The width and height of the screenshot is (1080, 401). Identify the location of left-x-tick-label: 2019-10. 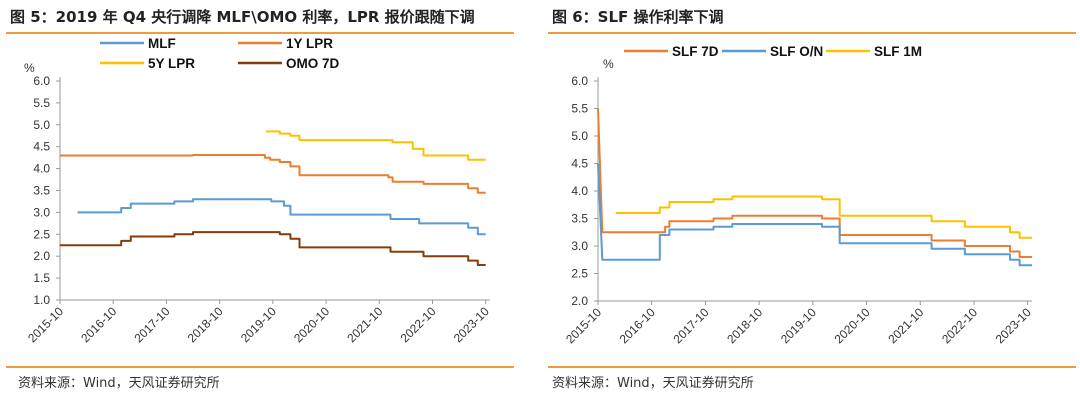
(258, 324).